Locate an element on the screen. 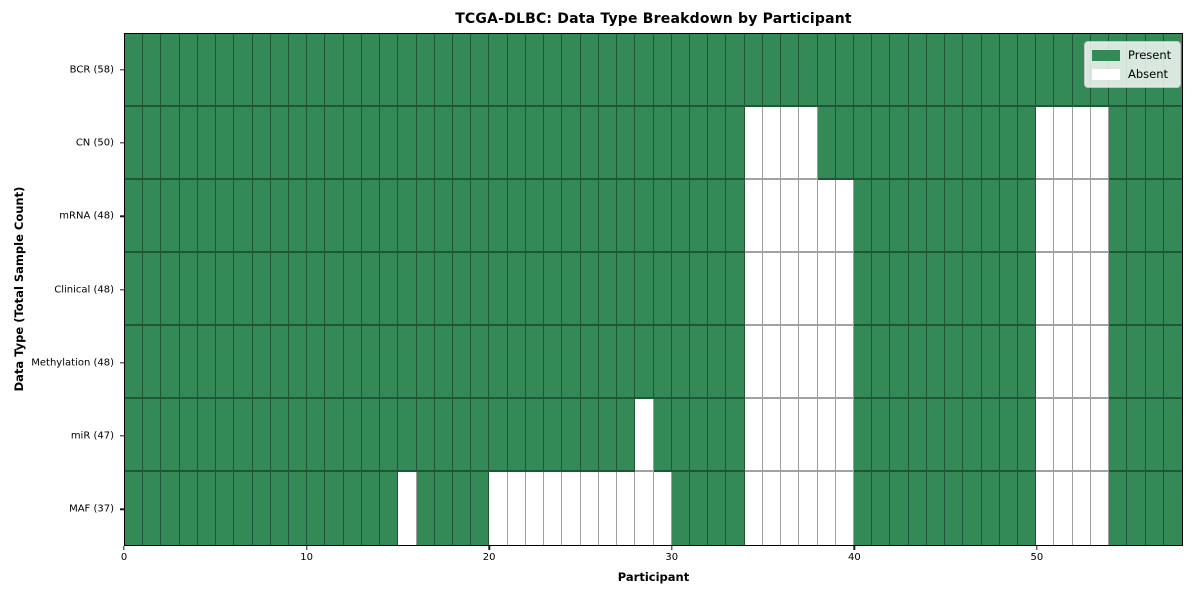 This screenshot has height=600, width=1200. x-axis-label: Participant is located at coordinates (653, 577).